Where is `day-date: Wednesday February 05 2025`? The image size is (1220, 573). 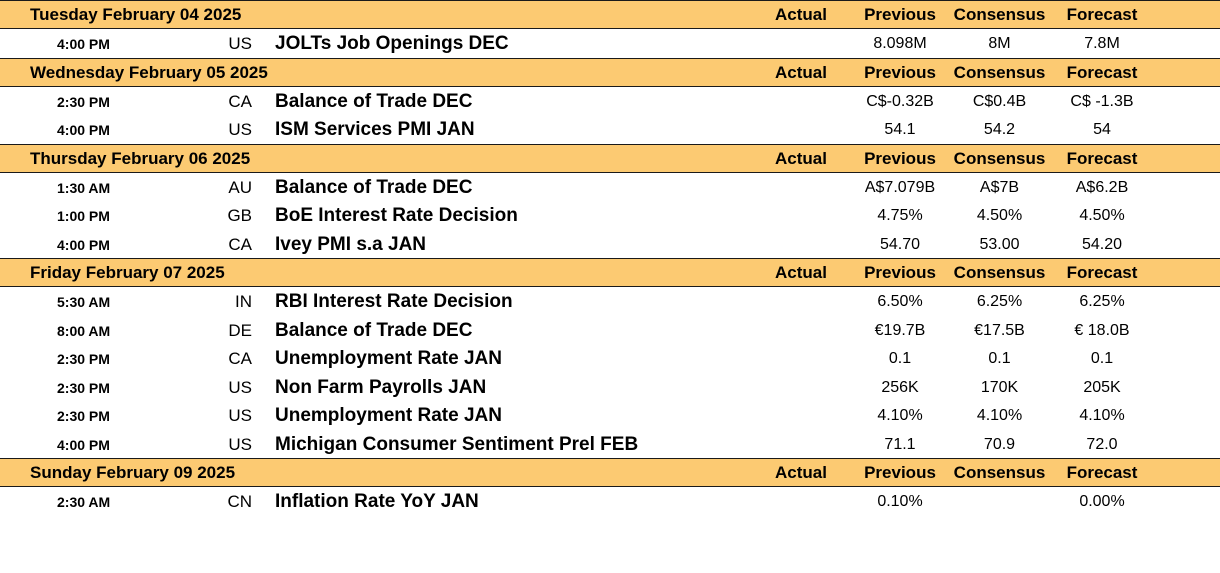 day-date: Wednesday February 05 2025 is located at coordinates (149, 72).